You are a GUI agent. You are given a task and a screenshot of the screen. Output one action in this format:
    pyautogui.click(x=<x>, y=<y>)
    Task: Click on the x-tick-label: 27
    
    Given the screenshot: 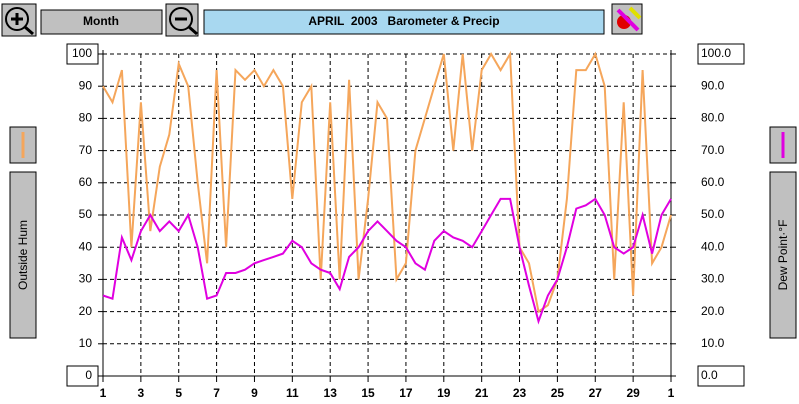 What is the action you would take?
    pyautogui.click(x=596, y=393)
    